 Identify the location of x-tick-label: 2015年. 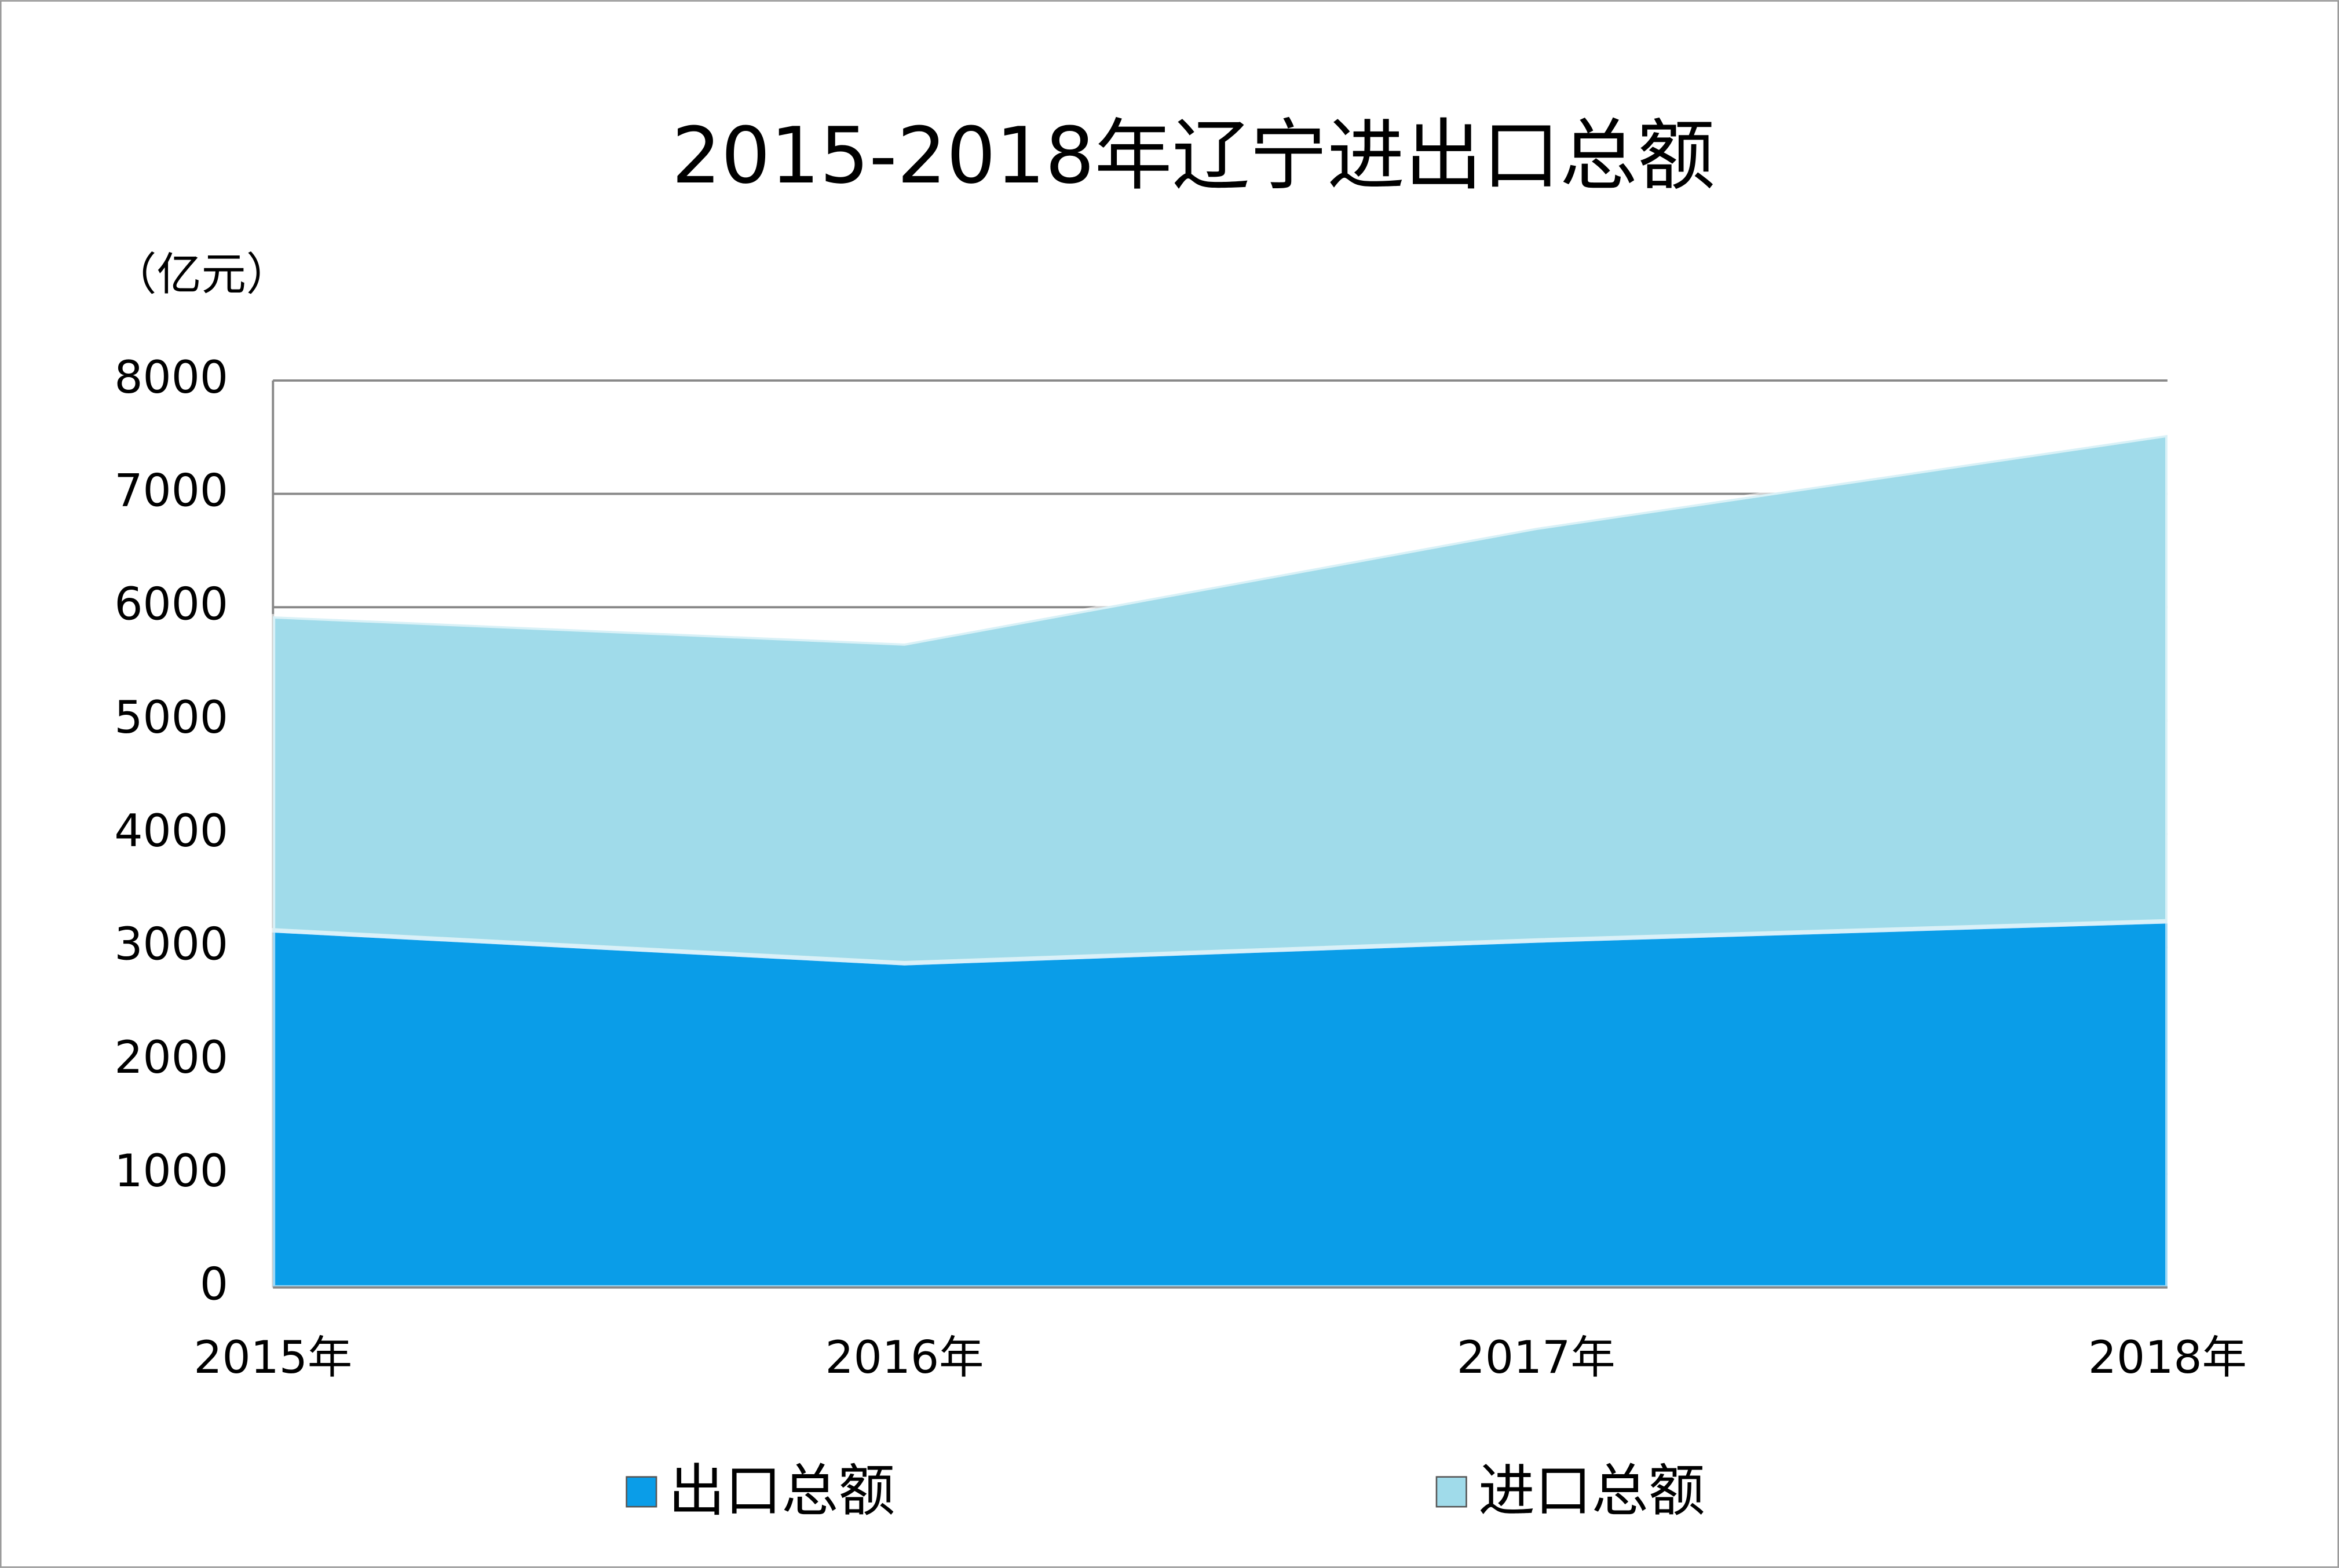
(272, 1358).